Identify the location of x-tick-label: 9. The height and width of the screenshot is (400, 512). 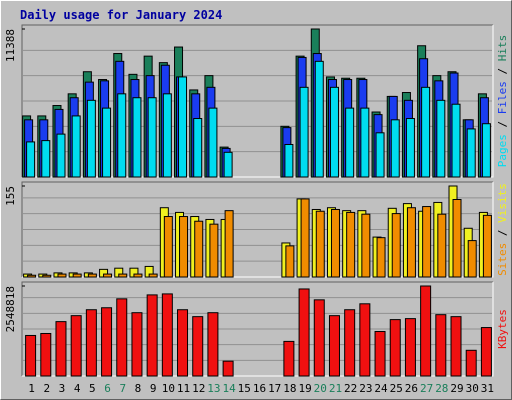
(153, 388).